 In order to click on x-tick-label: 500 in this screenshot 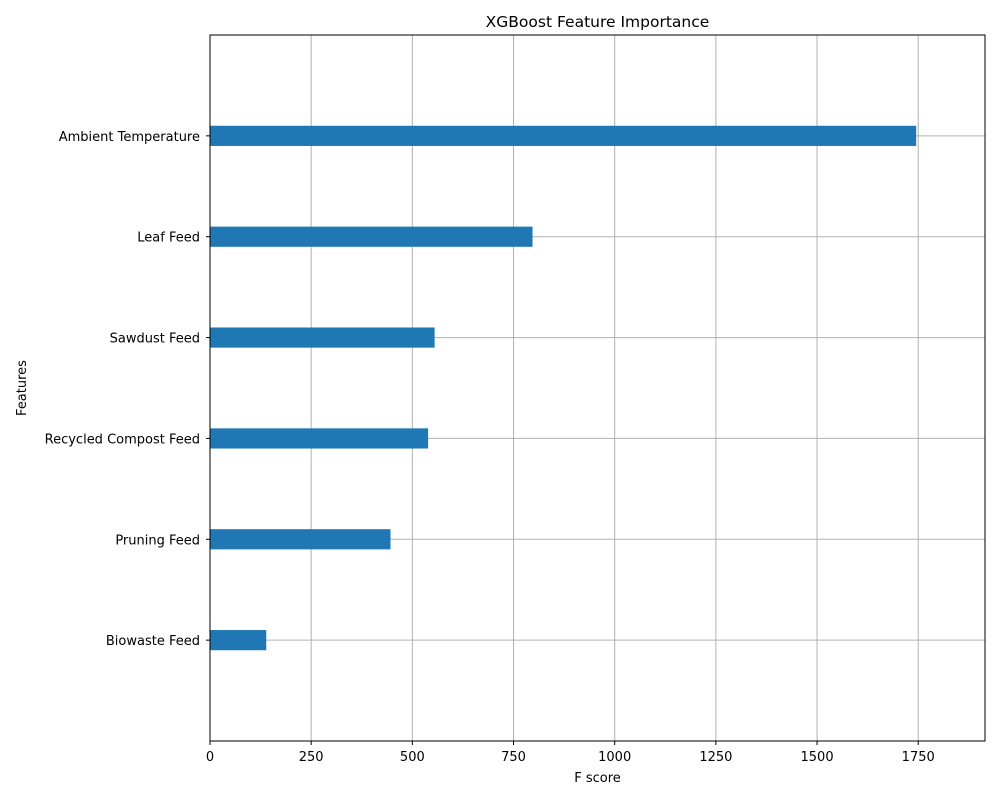, I will do `click(412, 757)`.